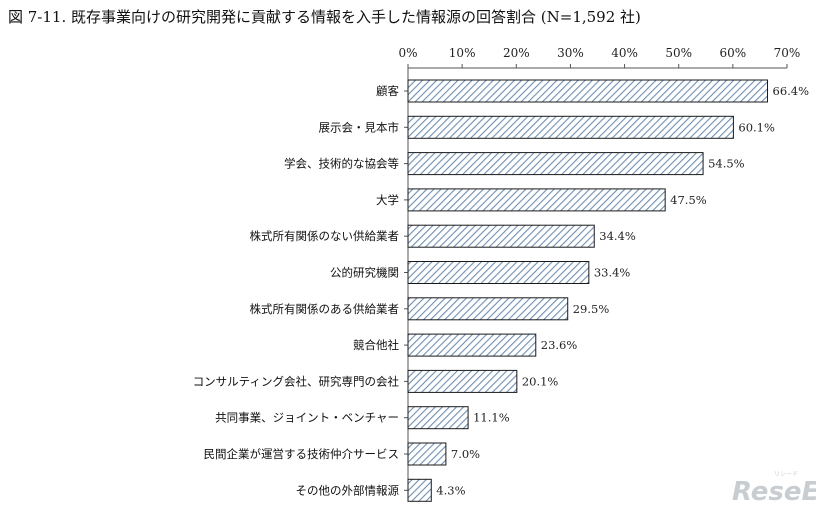  I want to click on category-label: 株式所有関係のある供給業者, so click(325, 309).